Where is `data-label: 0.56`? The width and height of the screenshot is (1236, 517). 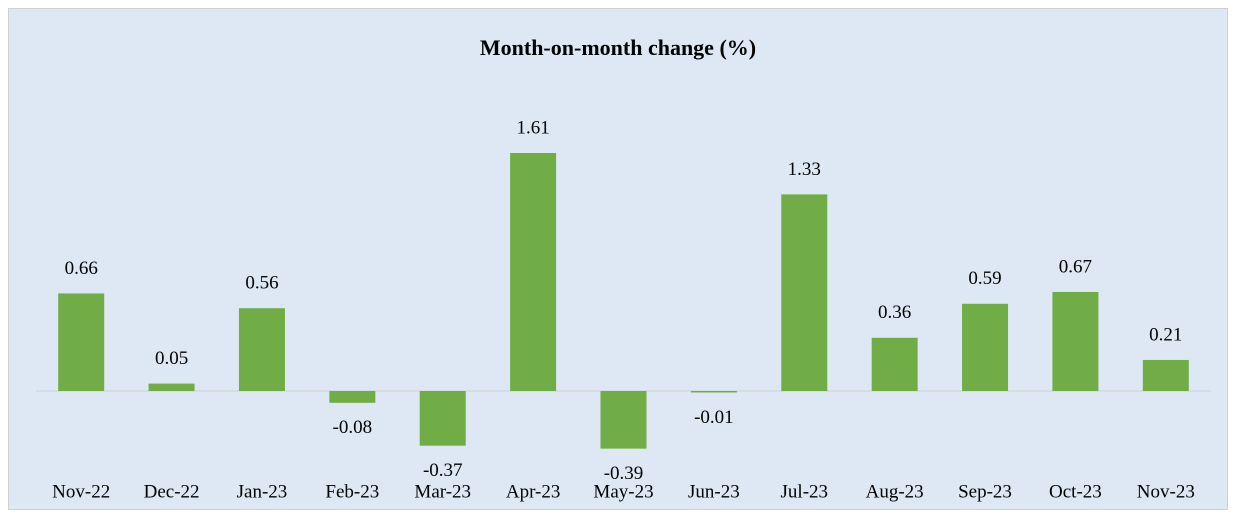 data-label: 0.56 is located at coordinates (261, 283).